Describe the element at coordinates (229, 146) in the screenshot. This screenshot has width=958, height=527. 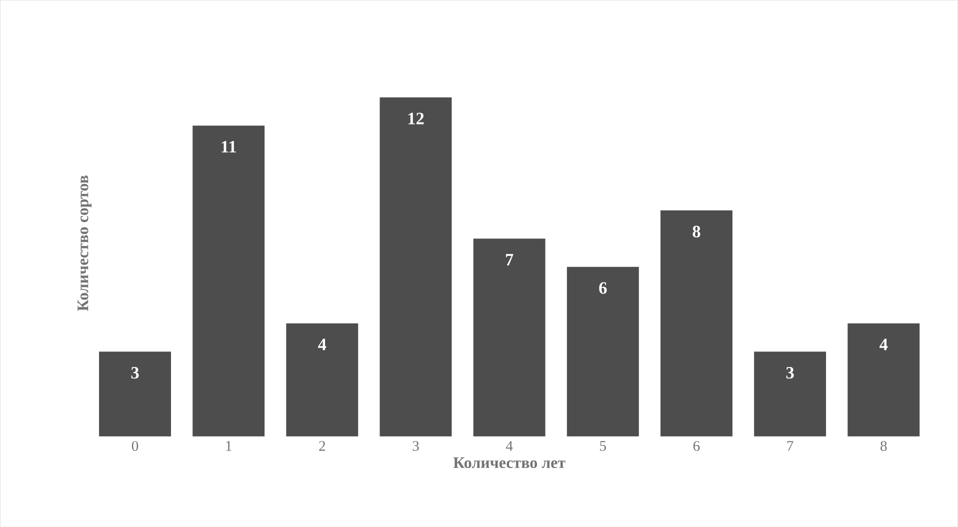
I see `data-label: 11` at that location.